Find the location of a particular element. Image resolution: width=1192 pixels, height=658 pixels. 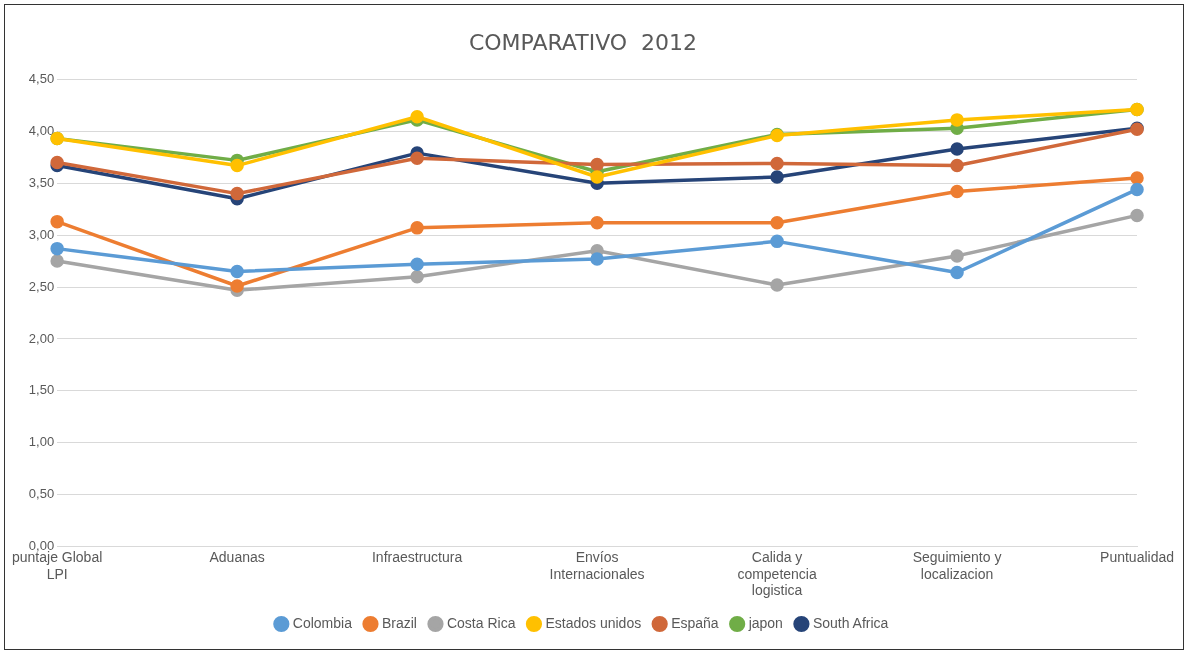

legend-label: japon is located at coordinates (765, 622).